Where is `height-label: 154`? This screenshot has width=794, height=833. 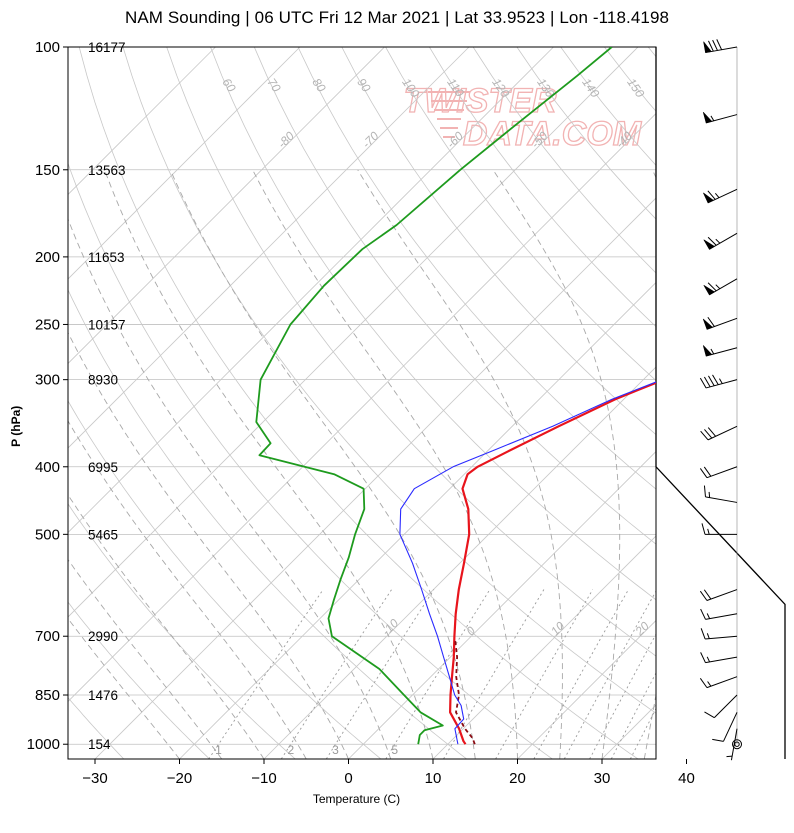 height-label: 154 is located at coordinates (99, 744).